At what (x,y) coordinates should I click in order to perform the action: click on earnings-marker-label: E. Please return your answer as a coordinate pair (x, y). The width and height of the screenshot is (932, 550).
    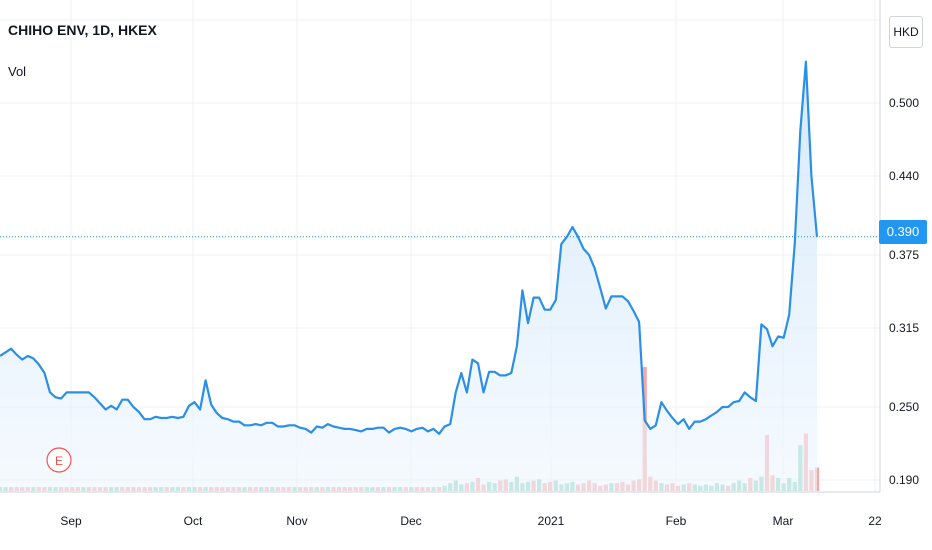
    Looking at the image, I should click on (59, 461).